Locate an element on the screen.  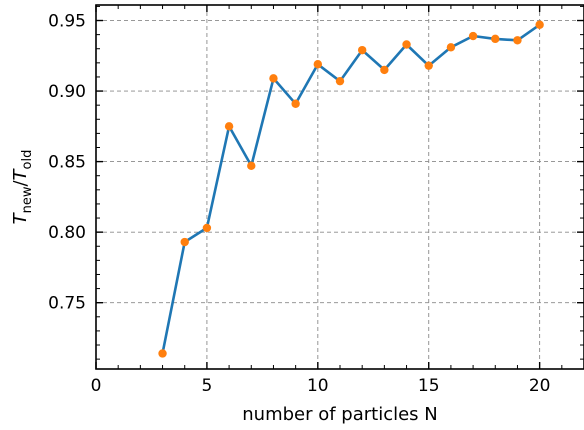
y-tick-label: 0.90 is located at coordinates (67, 92).